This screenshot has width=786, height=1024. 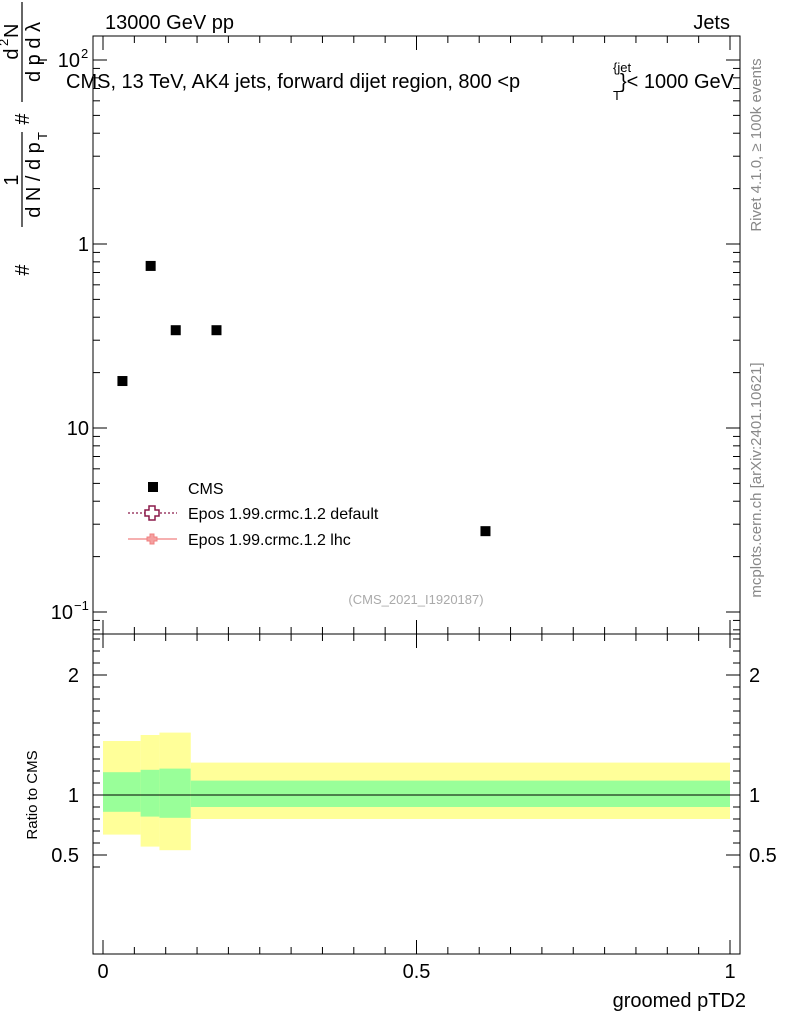 I want to click on legend-marker-epos-lhc, so click(x=152, y=539).